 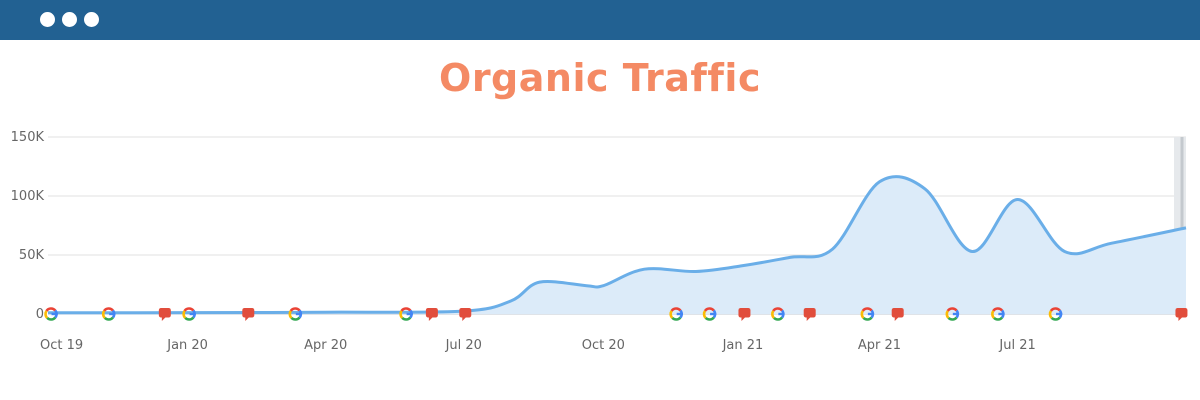 What do you see at coordinates (32, 255) in the screenshot?
I see `y-tick-label: 50K` at bounding box center [32, 255].